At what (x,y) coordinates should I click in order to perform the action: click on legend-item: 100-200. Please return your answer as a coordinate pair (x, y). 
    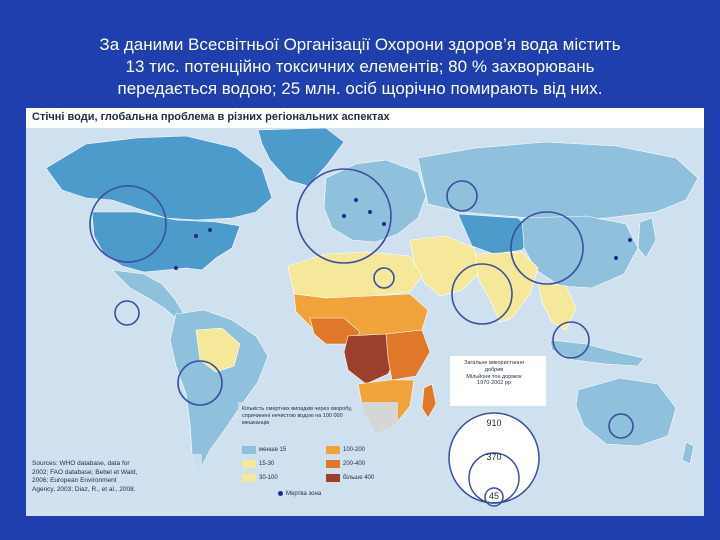
    Looking at the image, I should click on (345, 450).